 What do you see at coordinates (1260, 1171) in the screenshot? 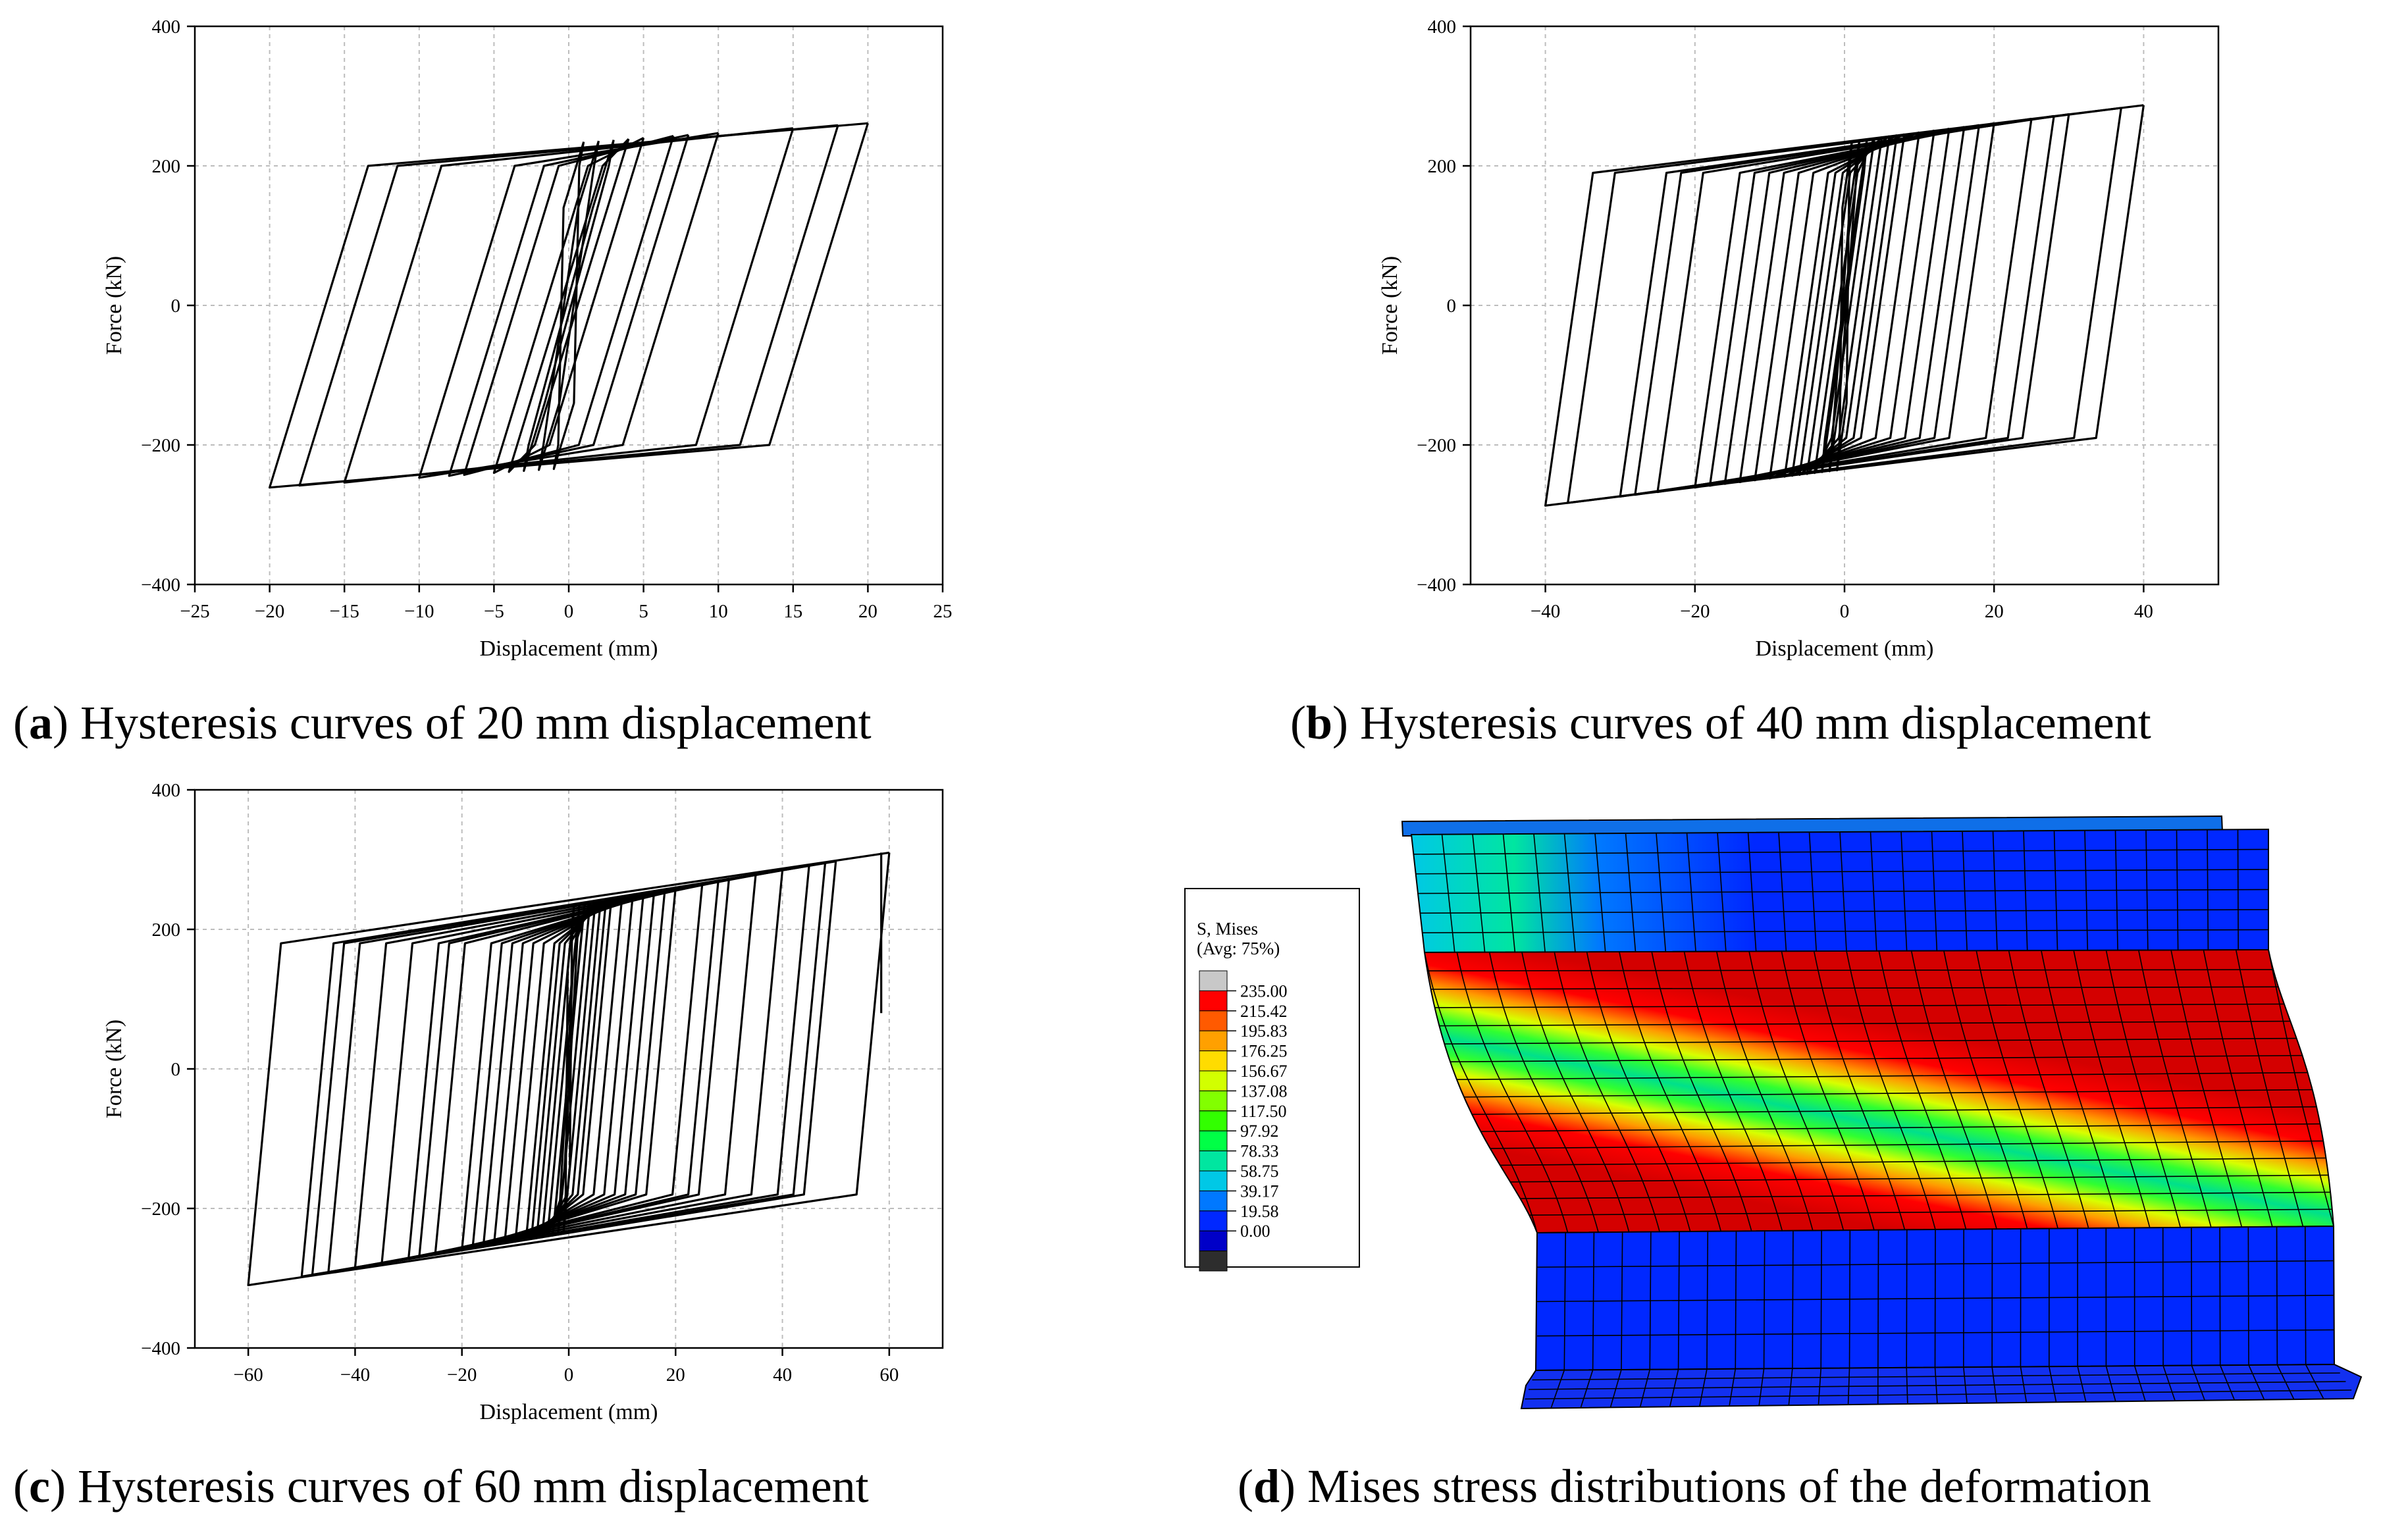
I see `legend-value: 58.75` at bounding box center [1260, 1171].